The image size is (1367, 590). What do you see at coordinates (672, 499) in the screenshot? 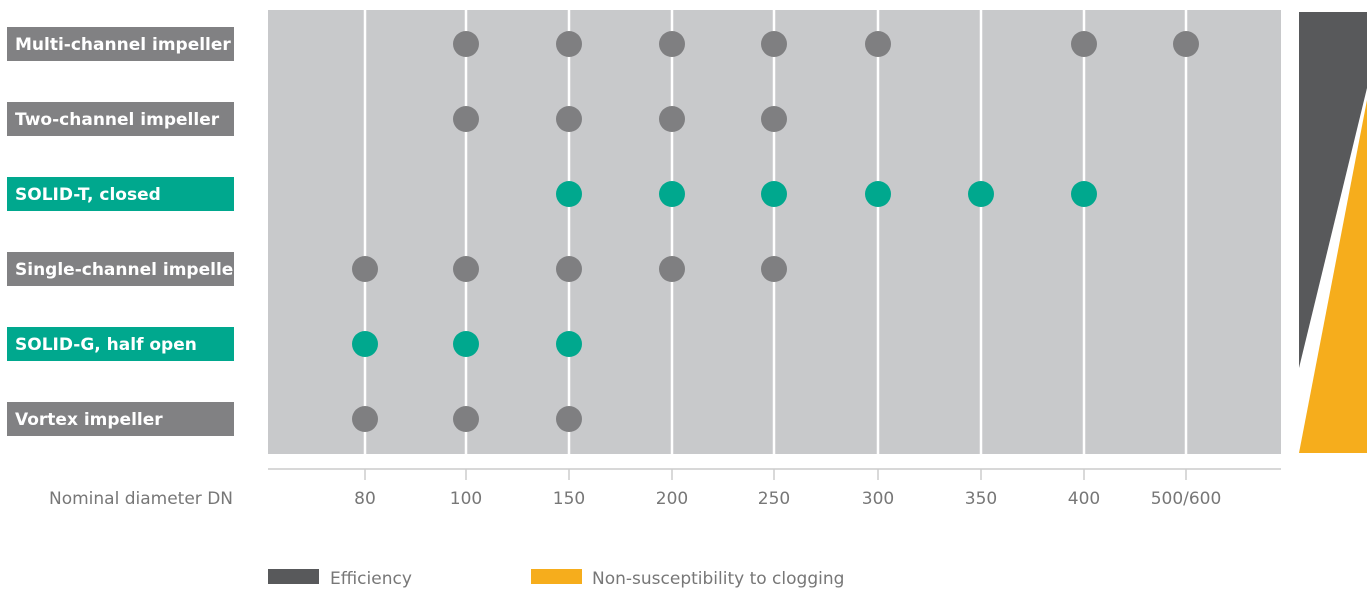
I see `x-tick-label: 200` at bounding box center [672, 499].